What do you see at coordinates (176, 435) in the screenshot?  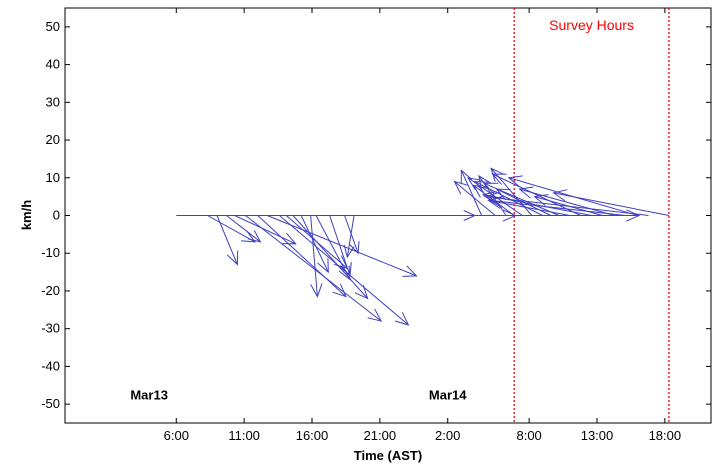 I see `x-tick-label: 6:00` at bounding box center [176, 435].